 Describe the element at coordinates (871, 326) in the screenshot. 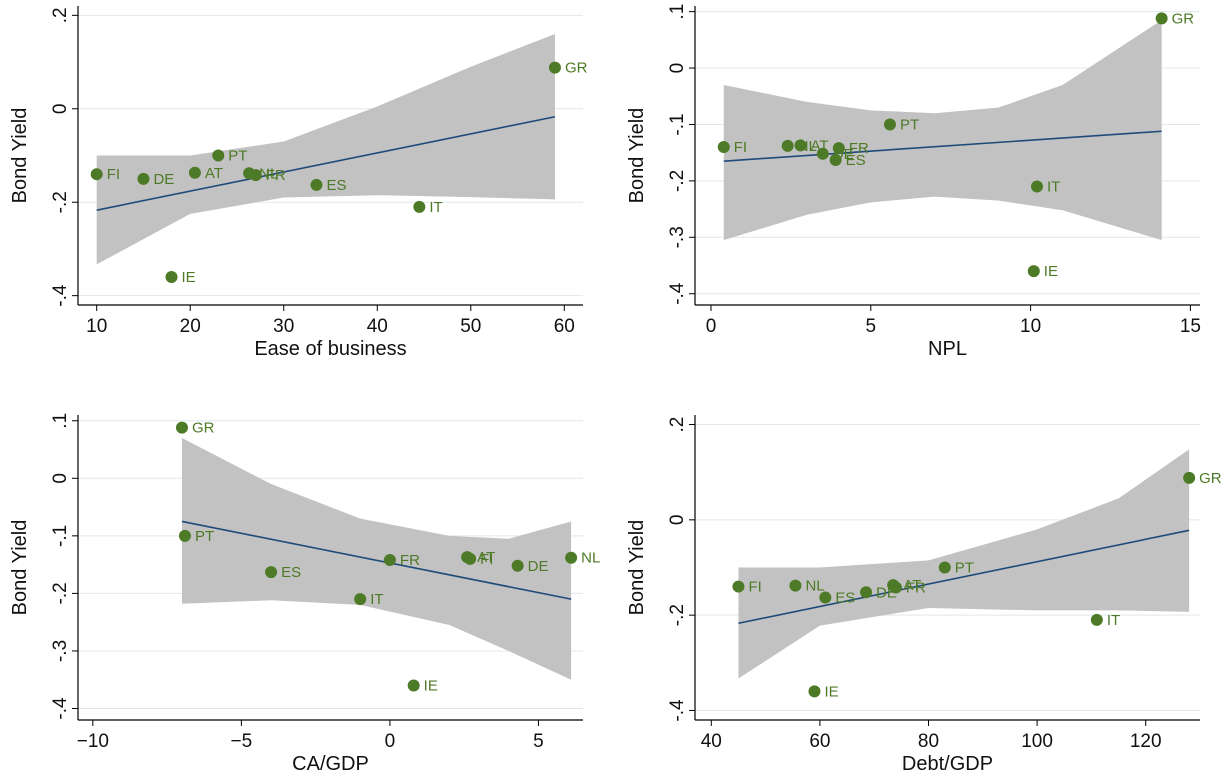

I see `x-tick-label: 5` at that location.